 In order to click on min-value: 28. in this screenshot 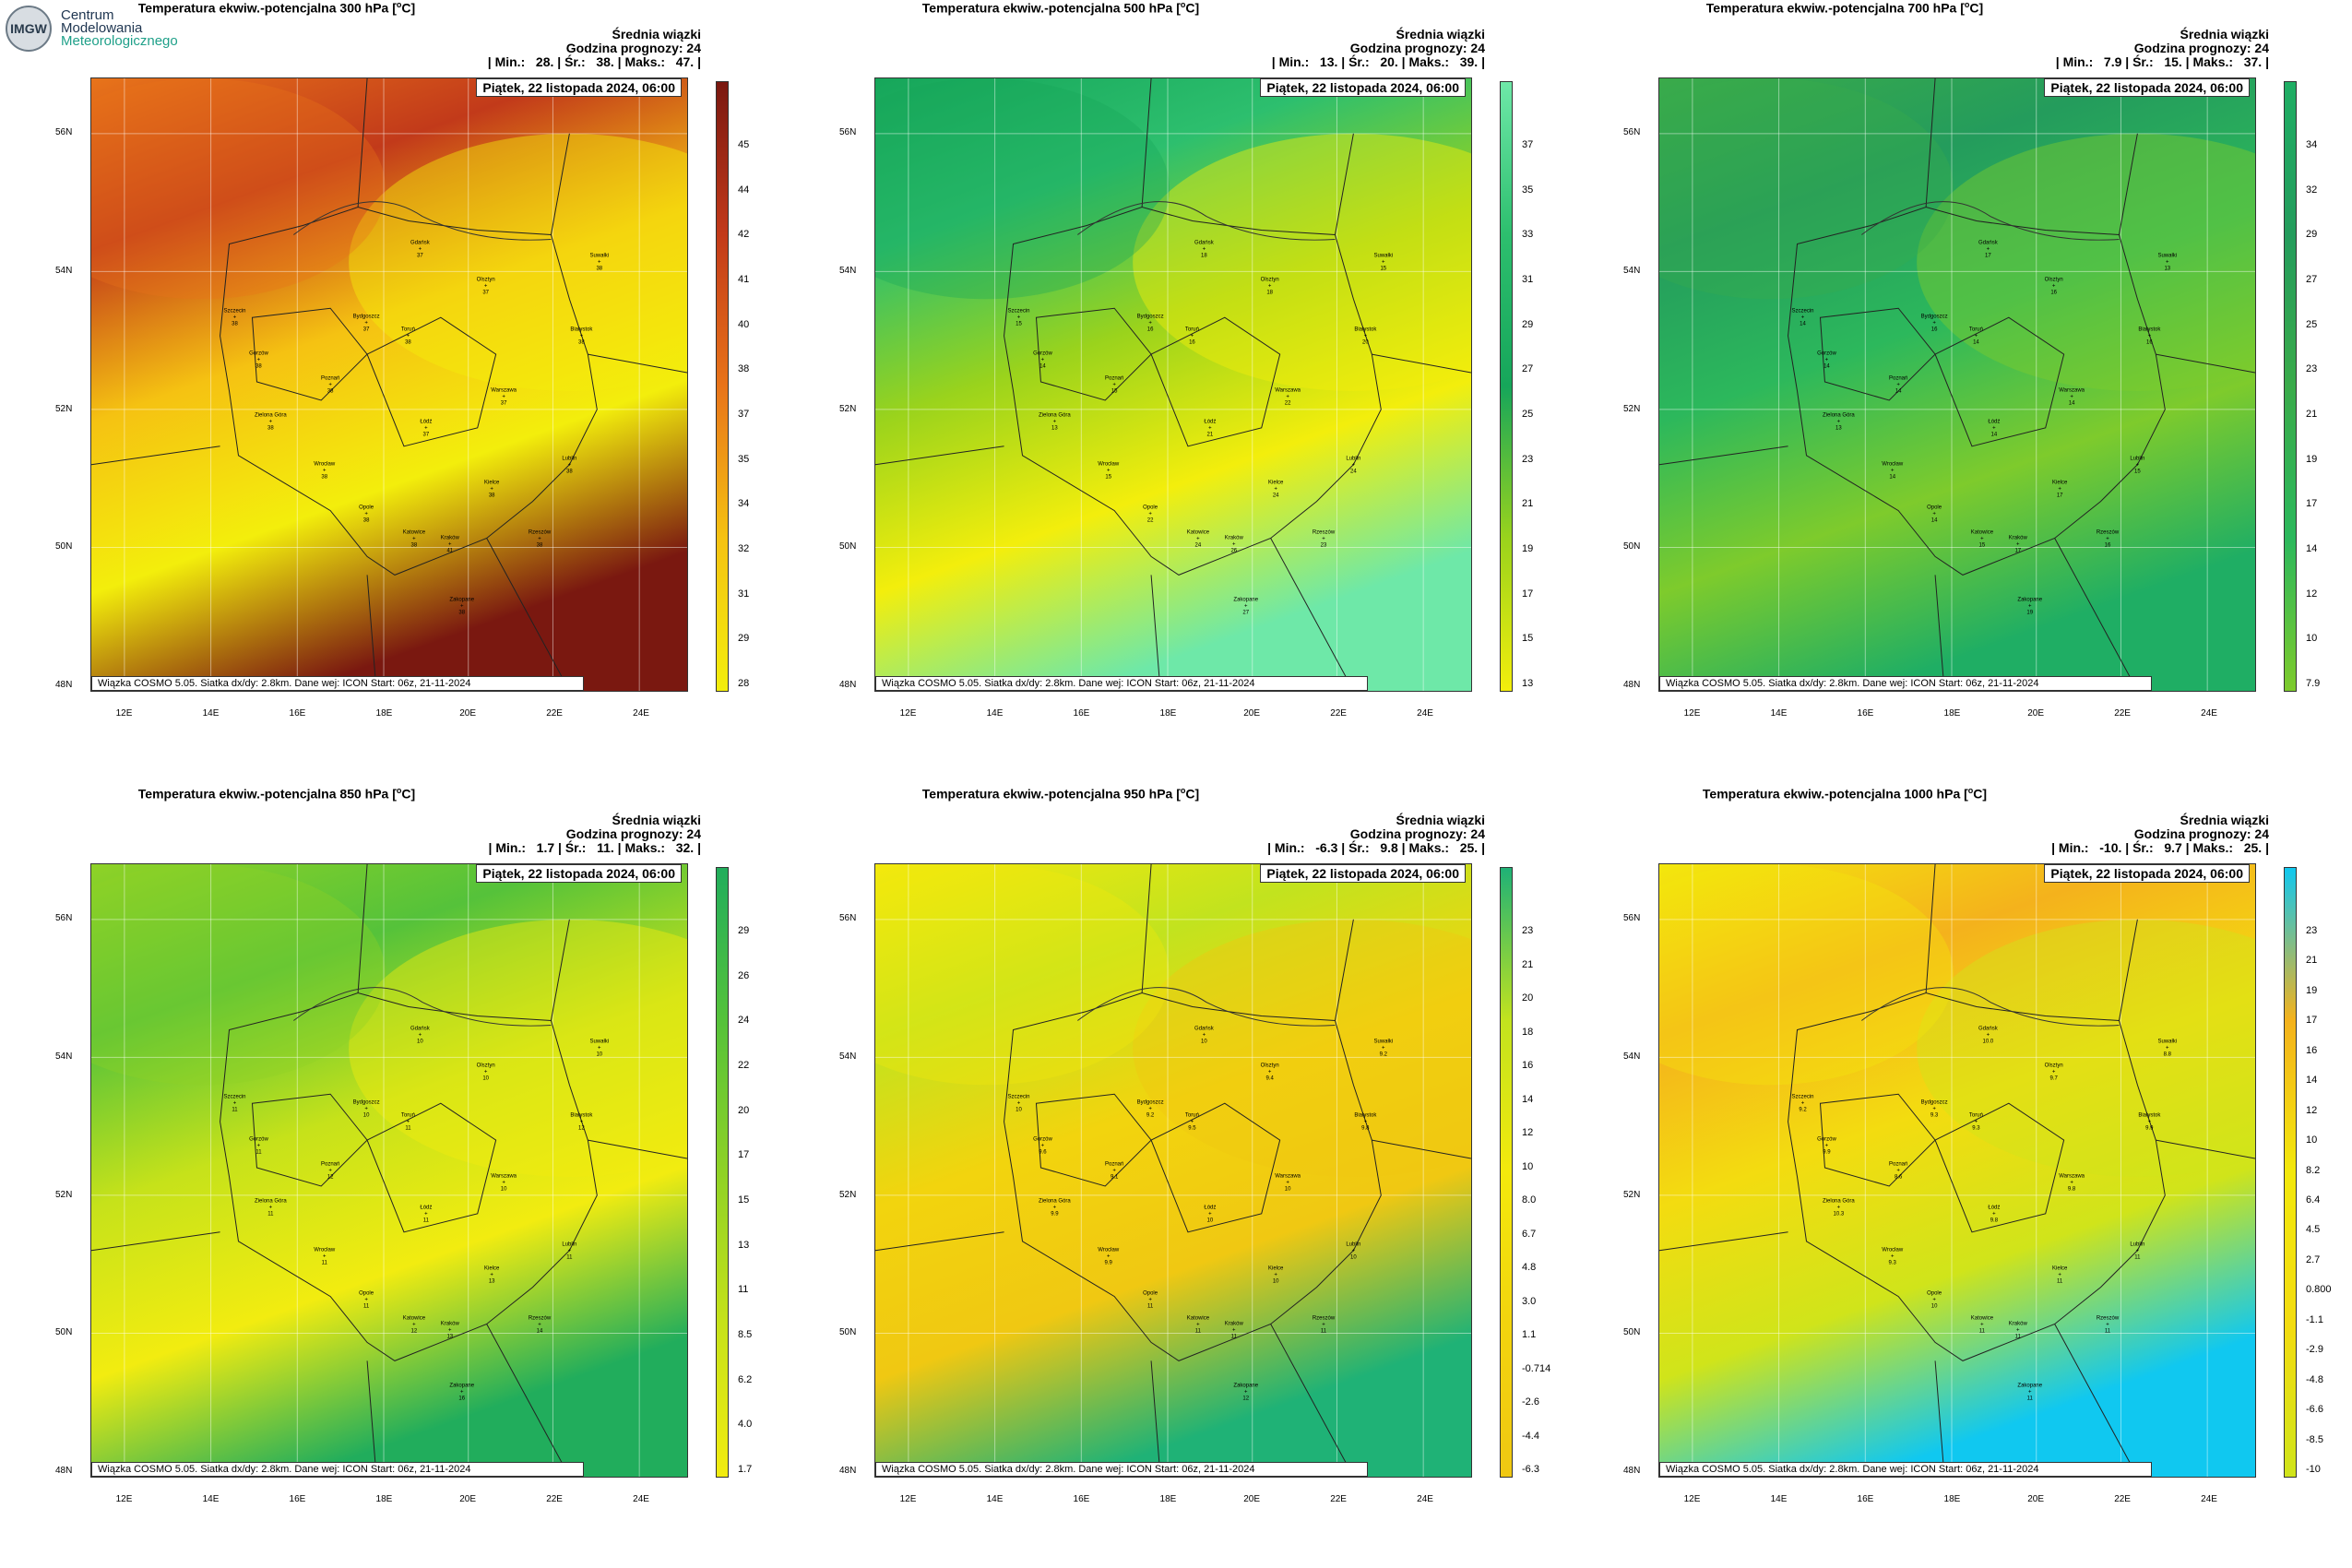, I will do `click(544, 61)`.